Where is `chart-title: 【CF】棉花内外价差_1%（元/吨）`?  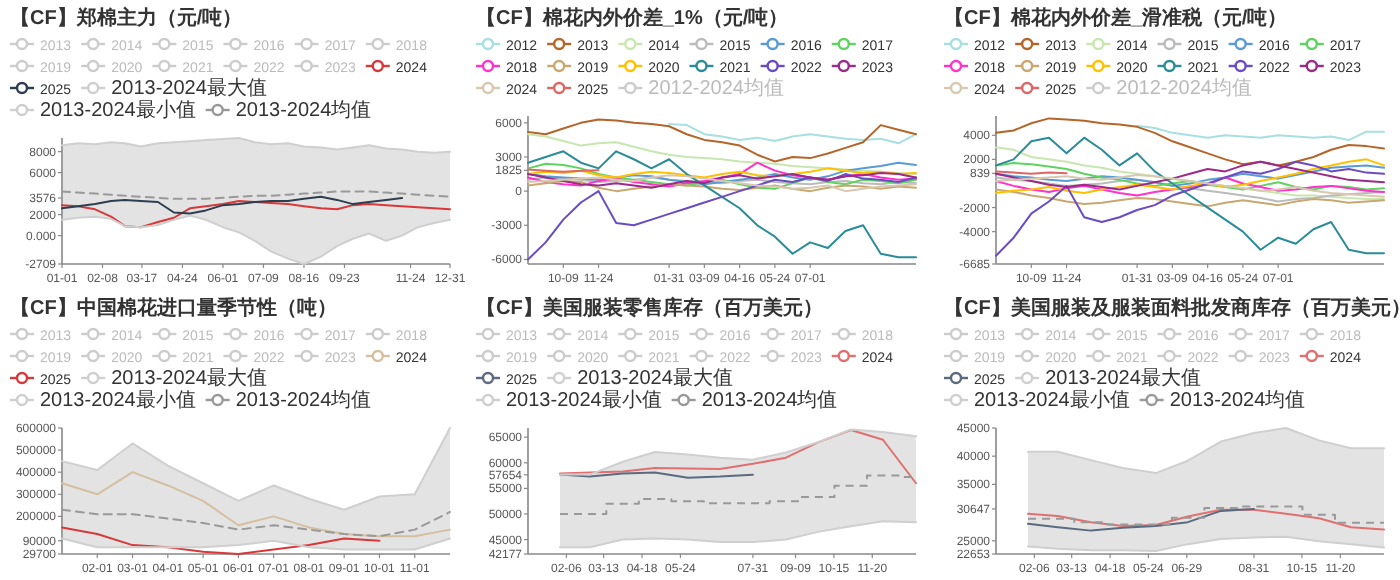
chart-title: 【CF】棉花内外价差_1%（元/吨） is located at coordinates (632, 18).